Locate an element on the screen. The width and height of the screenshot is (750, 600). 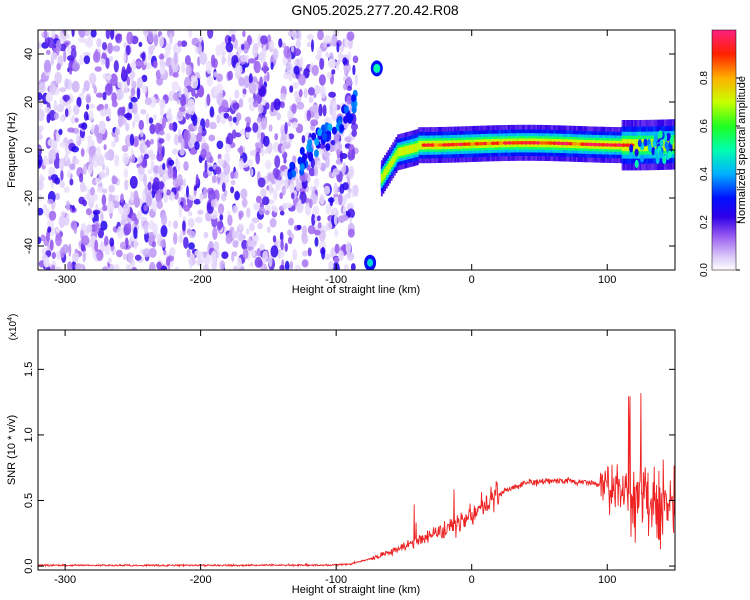
spectrogram-xtick-label: 100 is located at coordinates (607, 280).